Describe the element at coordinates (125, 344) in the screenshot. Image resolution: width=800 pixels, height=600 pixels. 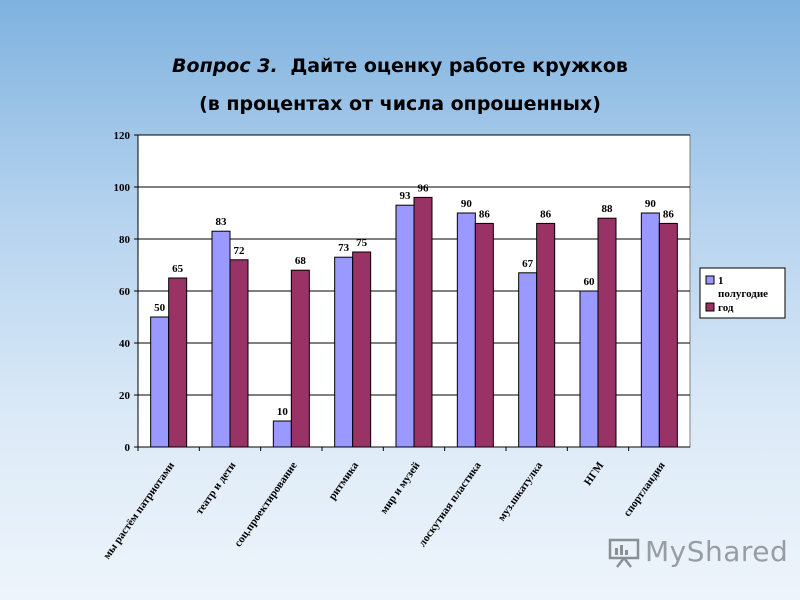
I see `y-tick-label: 40` at that location.